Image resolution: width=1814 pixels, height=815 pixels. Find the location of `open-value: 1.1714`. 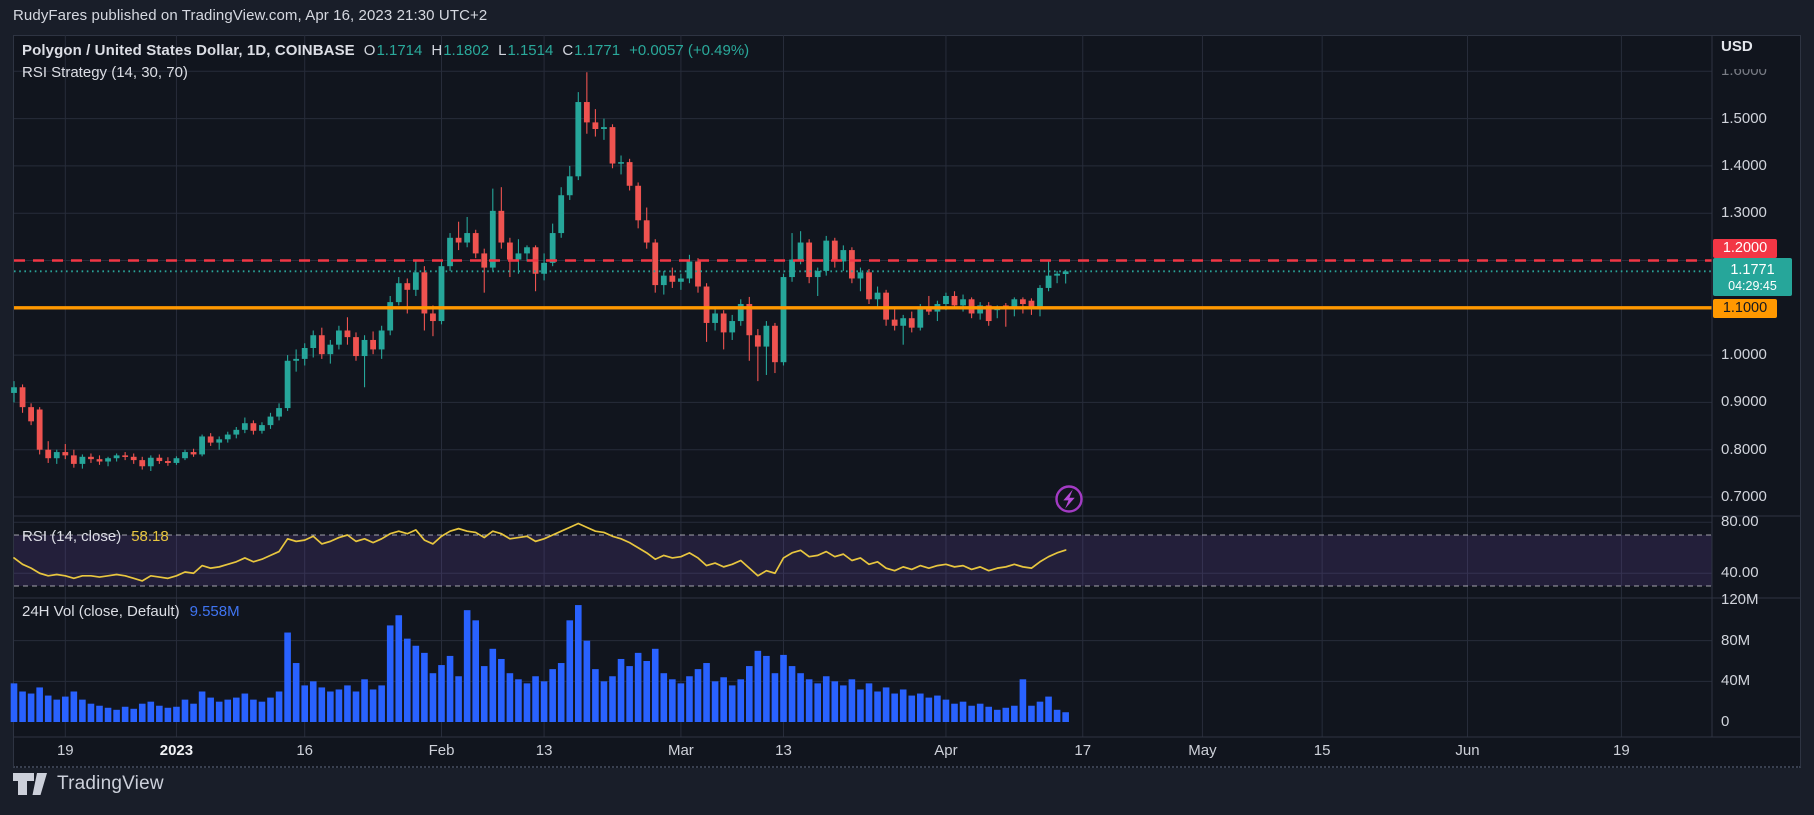

open-value: 1.1714 is located at coordinates (399, 50).